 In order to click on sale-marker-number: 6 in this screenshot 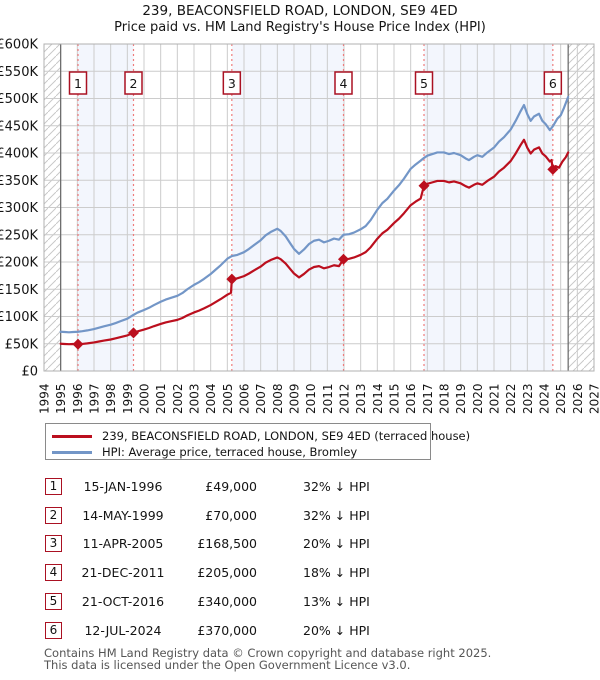, I will do `click(553, 83)`.